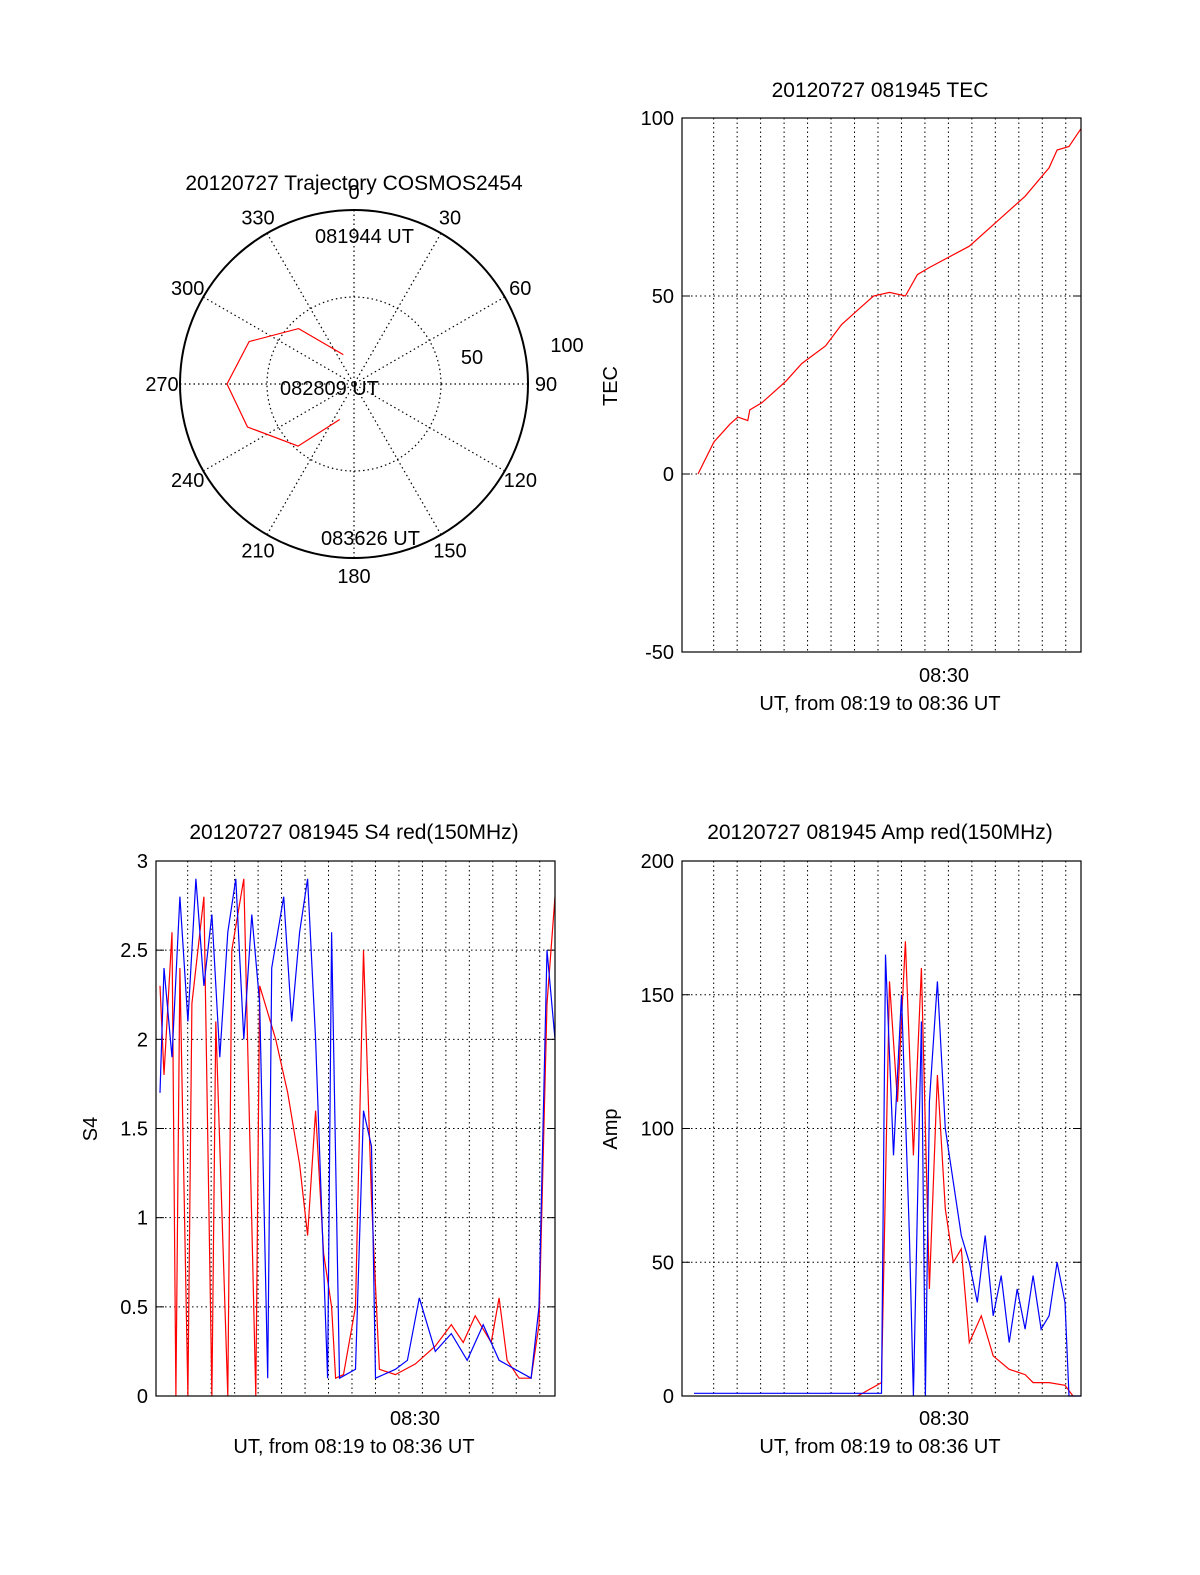 The height and width of the screenshot is (1575, 1200). I want to click on tec-xtick-label: 08:30, so click(944, 676).